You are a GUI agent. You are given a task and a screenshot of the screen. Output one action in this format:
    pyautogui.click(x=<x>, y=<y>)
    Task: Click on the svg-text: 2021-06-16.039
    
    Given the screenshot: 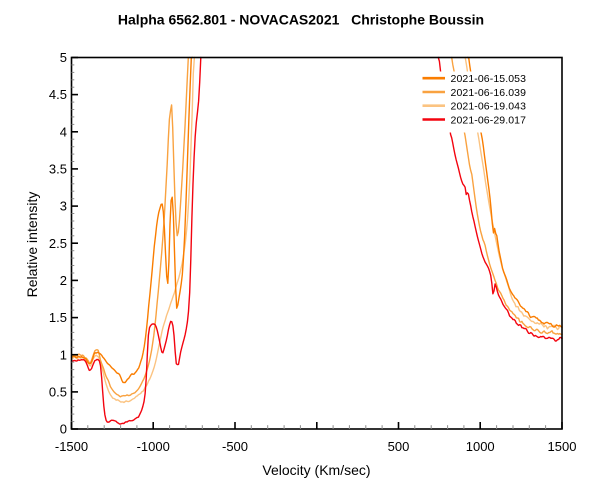 What is the action you would take?
    pyautogui.click(x=489, y=93)
    